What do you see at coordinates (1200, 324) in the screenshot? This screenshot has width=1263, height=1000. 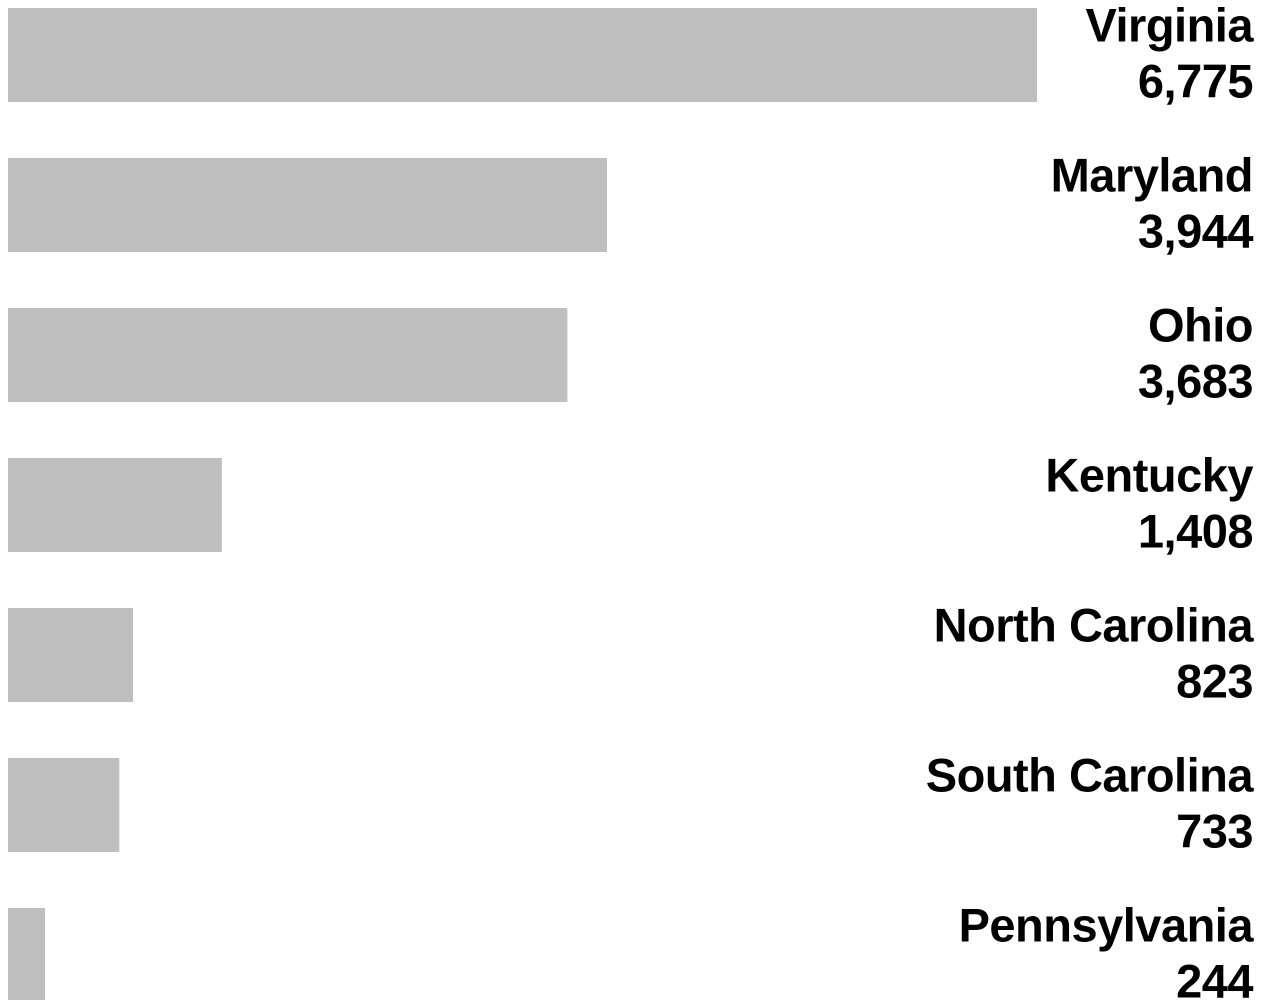 I see `category-label: Ohio` at bounding box center [1200, 324].